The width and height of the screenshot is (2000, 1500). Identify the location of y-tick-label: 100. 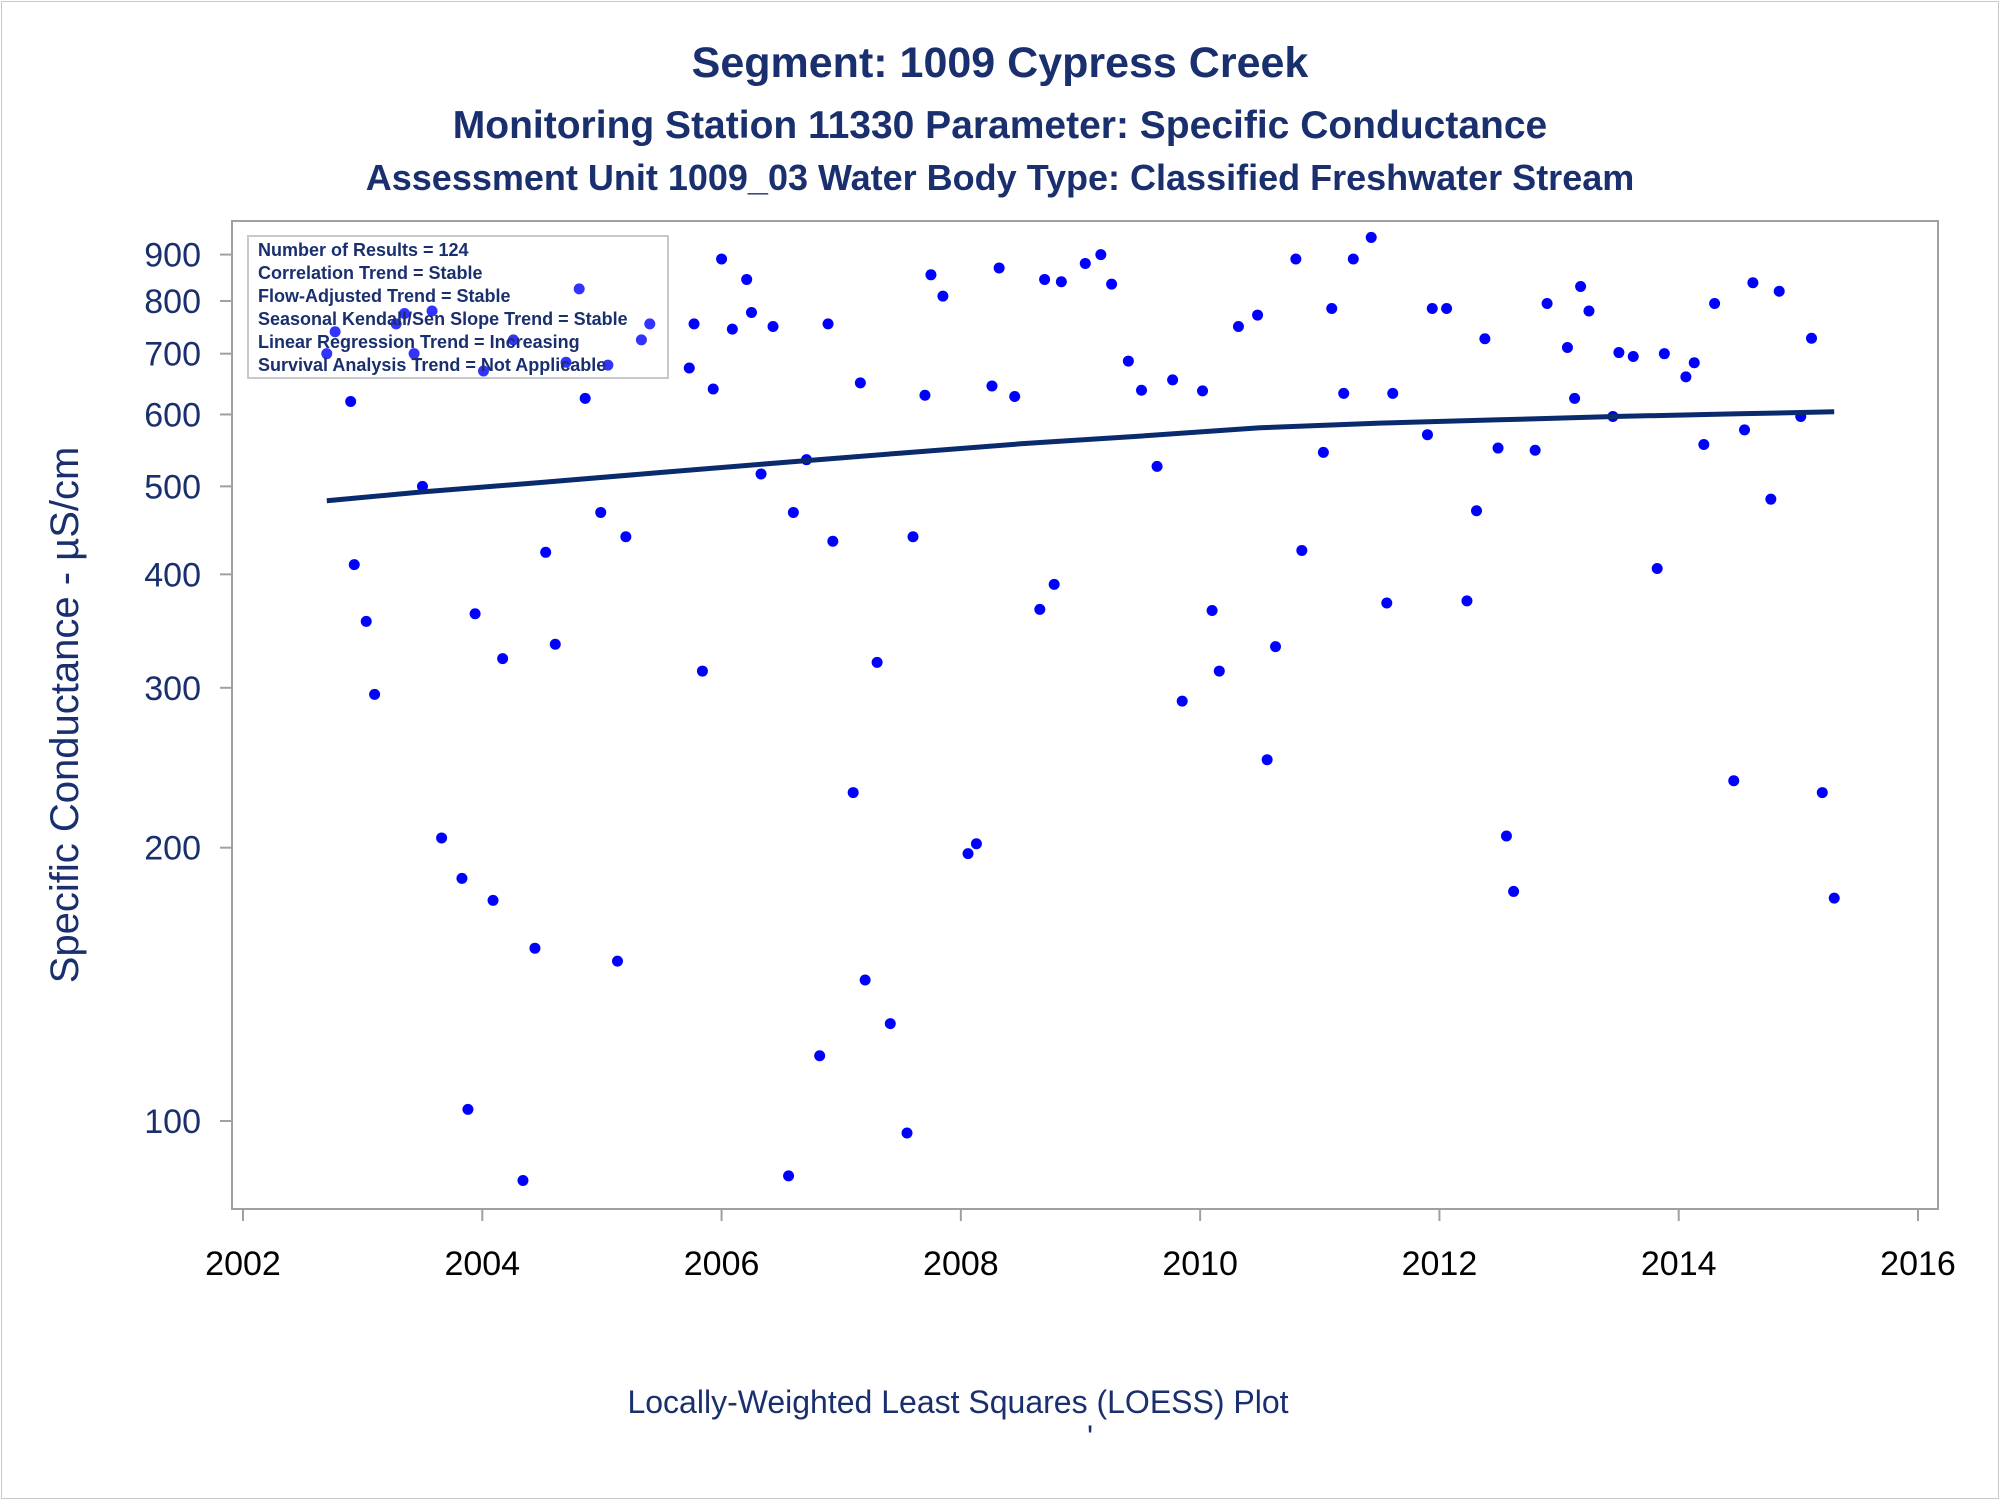
(172, 1122).